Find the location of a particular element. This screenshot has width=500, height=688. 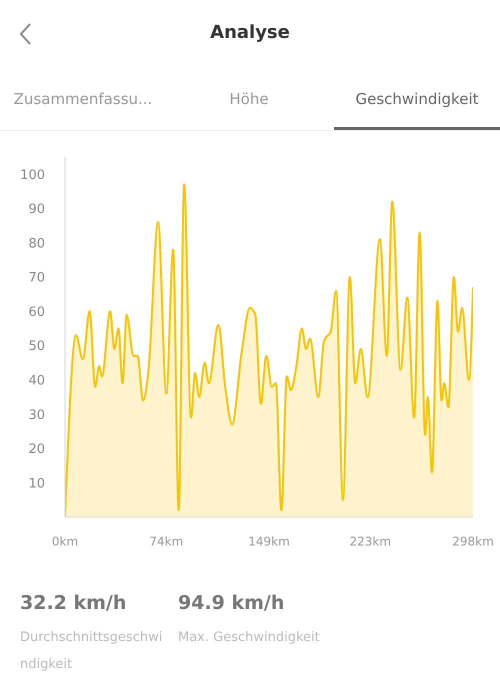

text: Geschwindigkeit is located at coordinates (417, 99).